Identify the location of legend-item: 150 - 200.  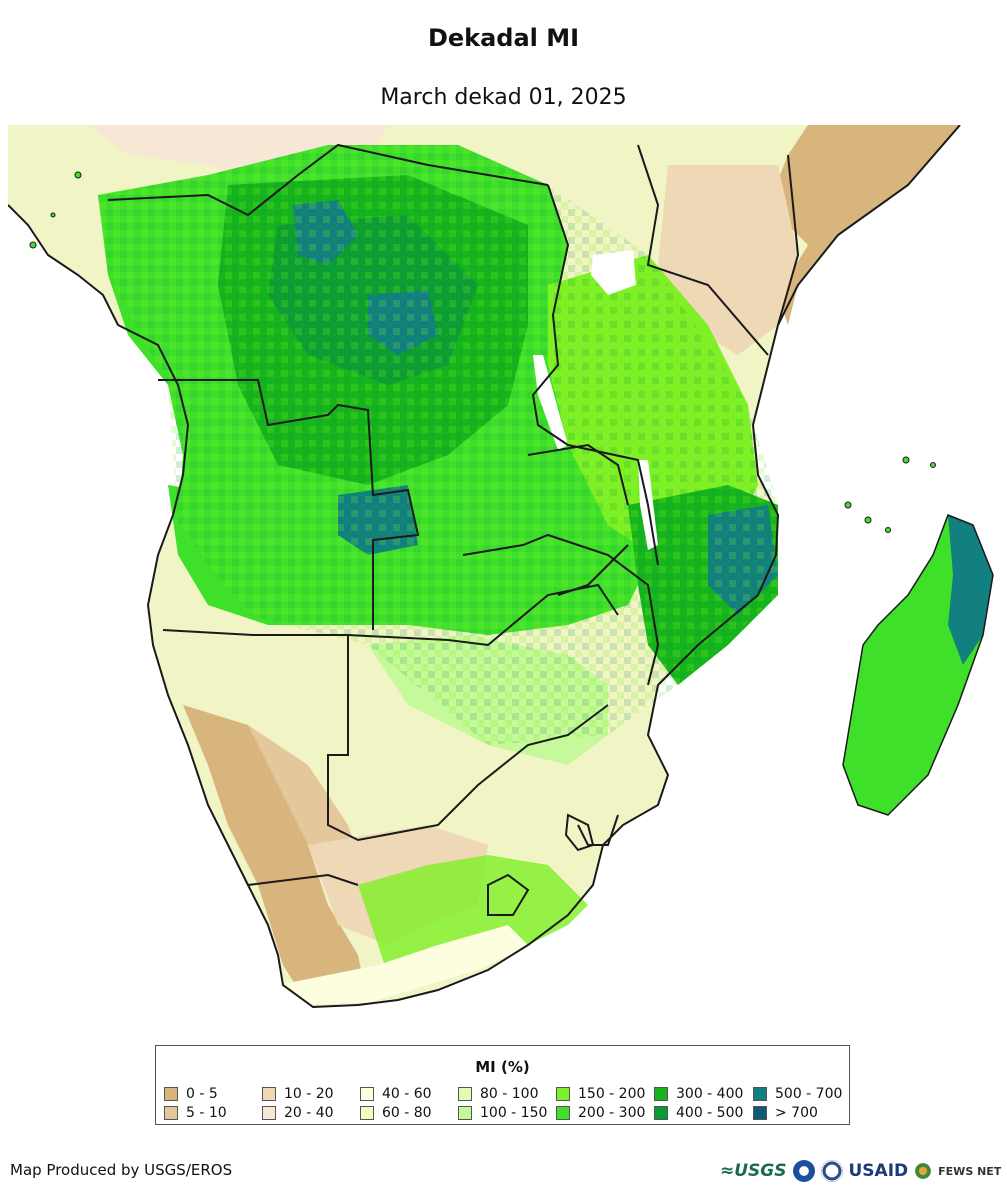
(600, 1094).